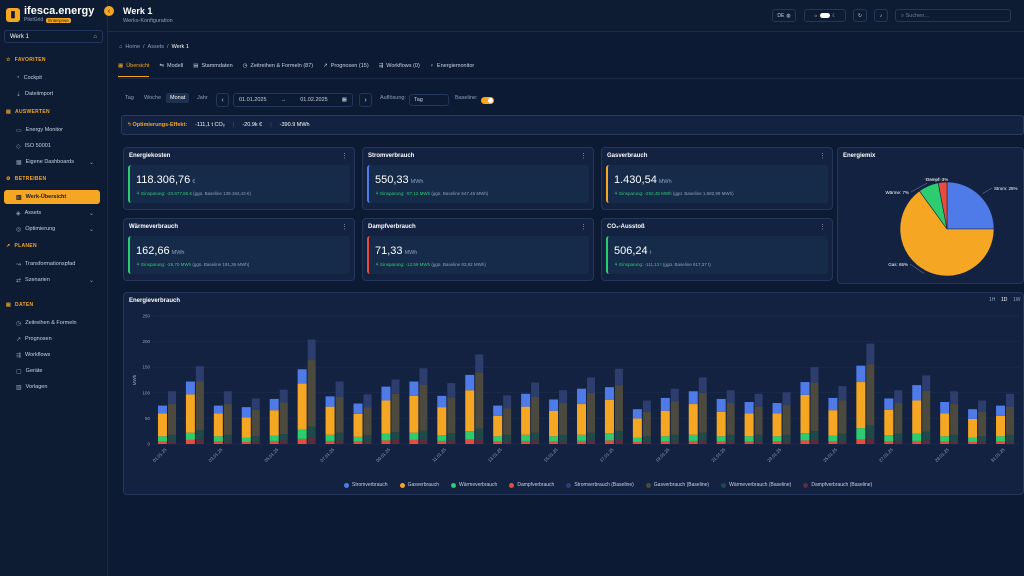  What do you see at coordinates (53, 36) in the screenshot?
I see `site-selector: Werk 1 ⌂` at bounding box center [53, 36].